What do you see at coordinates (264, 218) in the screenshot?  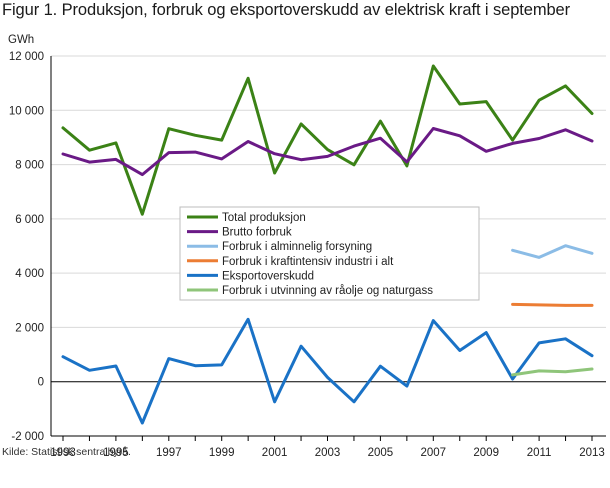 I see `legend-label: Total produksjon` at bounding box center [264, 218].